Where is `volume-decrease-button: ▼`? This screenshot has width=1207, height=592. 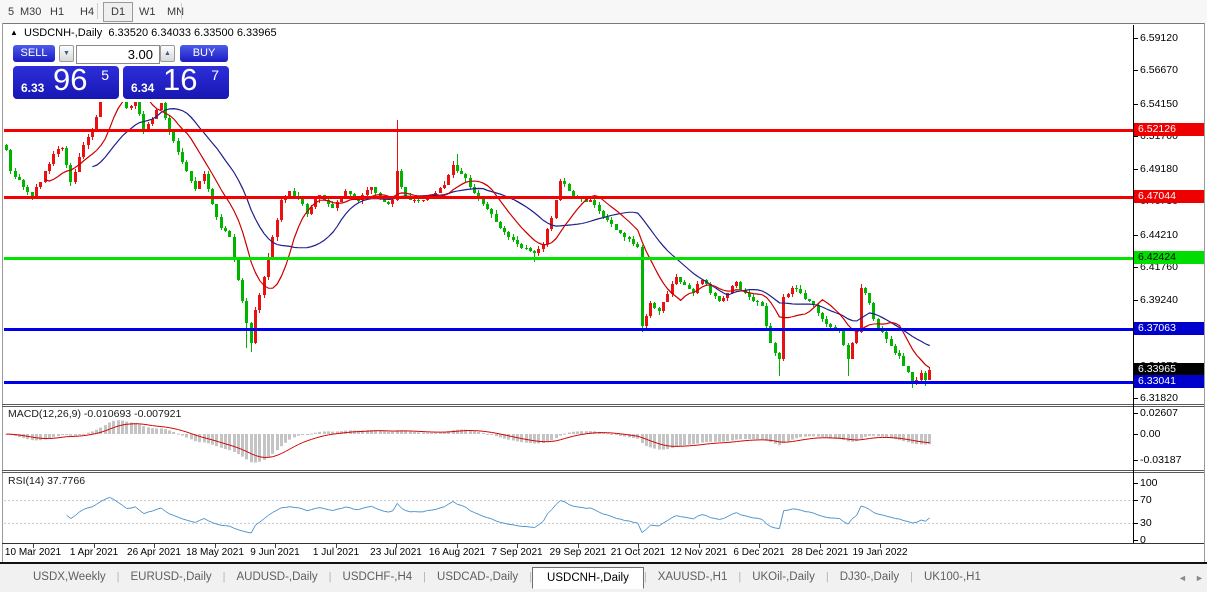 volume-decrease-button: ▼ is located at coordinates (66, 53).